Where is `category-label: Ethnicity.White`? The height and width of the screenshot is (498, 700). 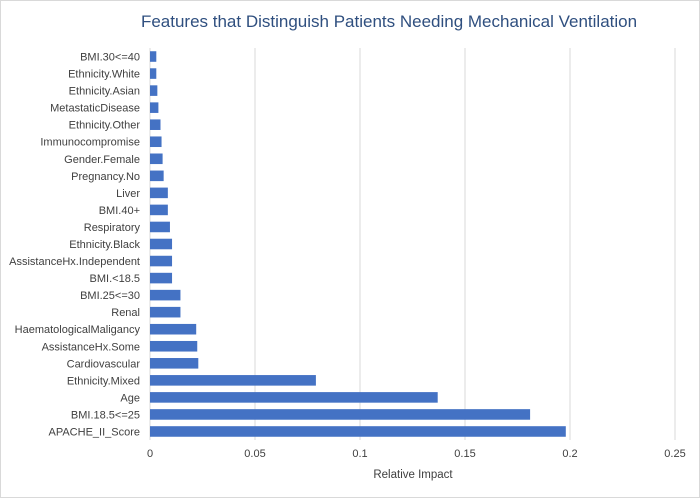 category-label: Ethnicity.White is located at coordinates (104, 75).